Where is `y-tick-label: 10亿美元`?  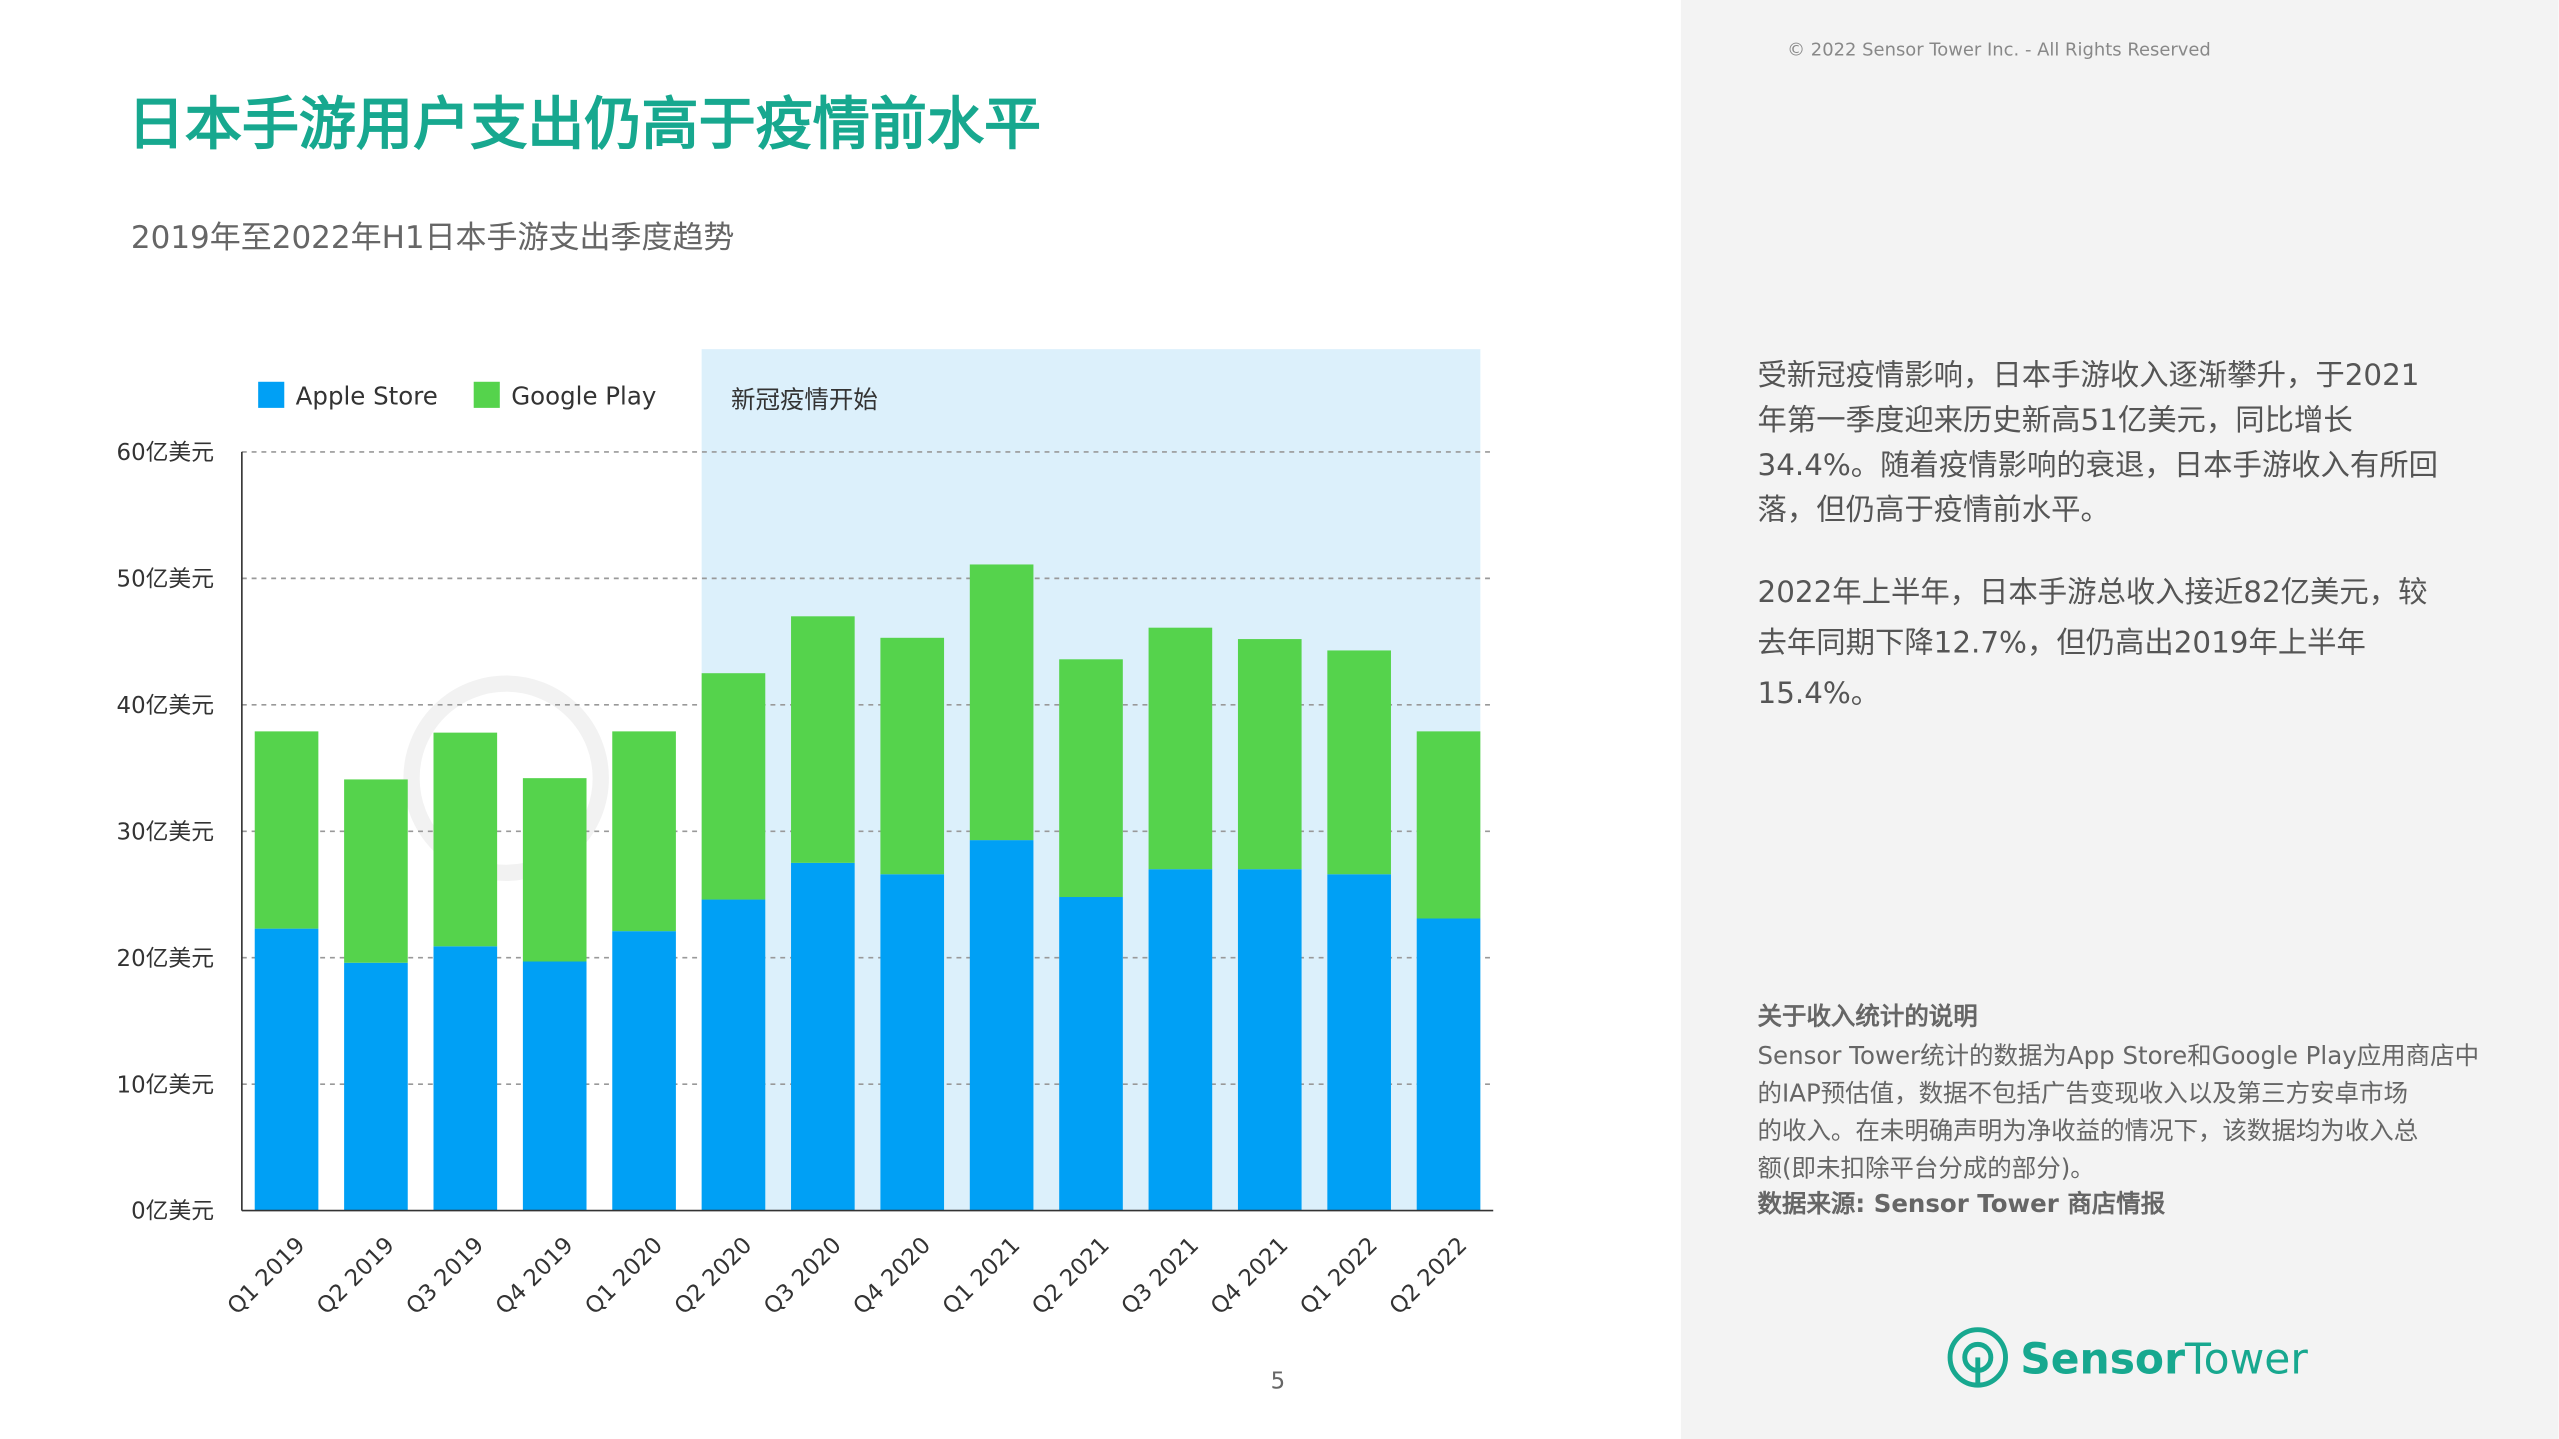 y-tick-label: 10亿美元 is located at coordinates (166, 1085).